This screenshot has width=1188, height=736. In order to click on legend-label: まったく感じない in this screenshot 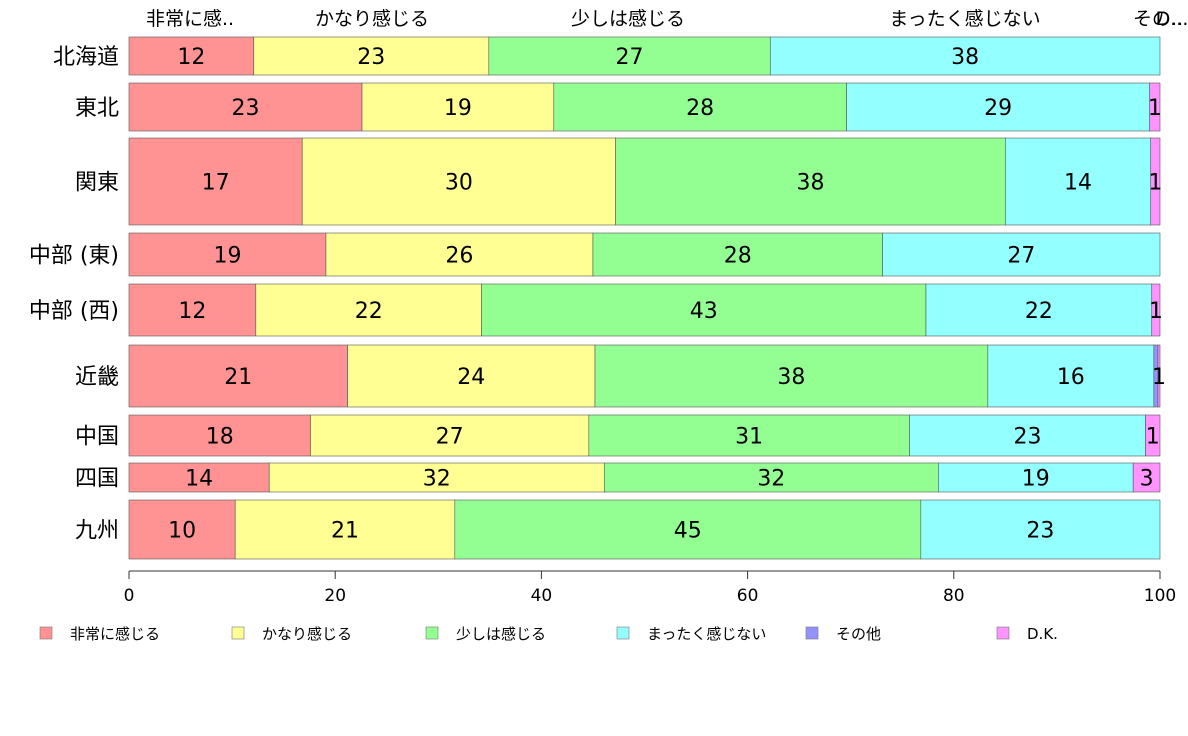, I will do `click(706, 634)`.